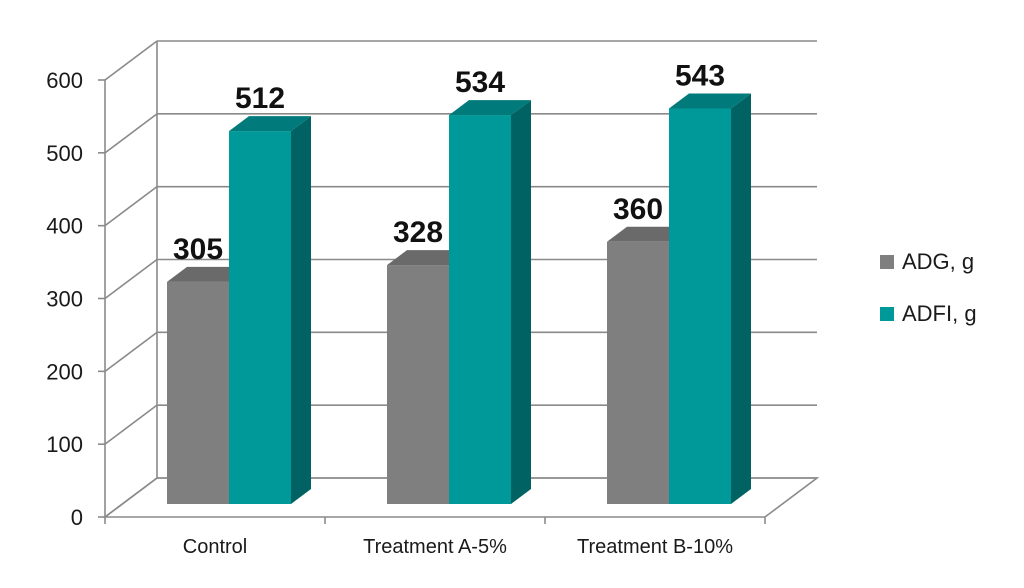 This screenshot has height=588, width=1024. Describe the element at coordinates (655, 547) in the screenshot. I see `x-category-label: Treatment B-10%` at that location.